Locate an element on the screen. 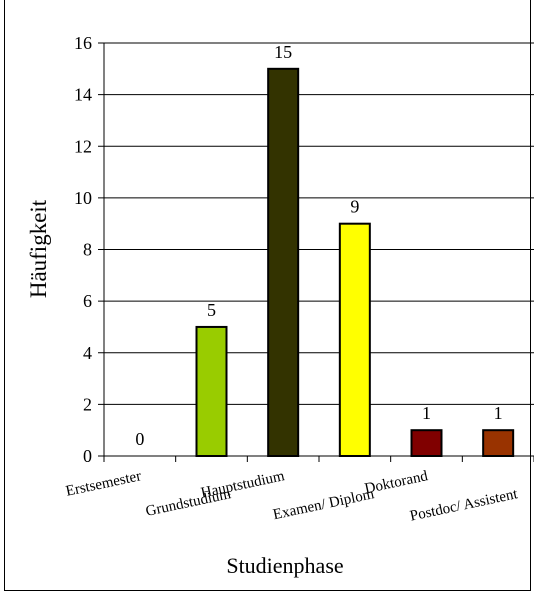 The height and width of the screenshot is (594, 534). x-tick-label: Hauptstudium is located at coordinates (243, 484).